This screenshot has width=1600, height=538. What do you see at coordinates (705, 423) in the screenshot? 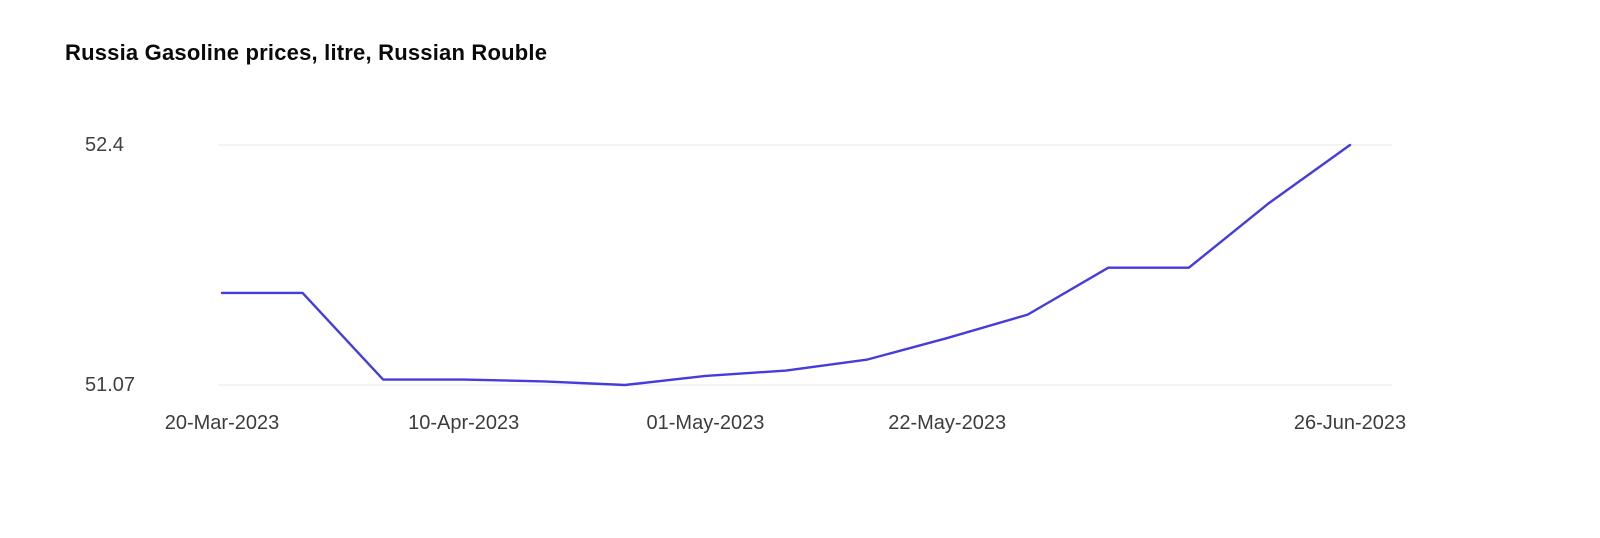
I see `x-axis-tick-label: 01-May-2023` at bounding box center [705, 423].